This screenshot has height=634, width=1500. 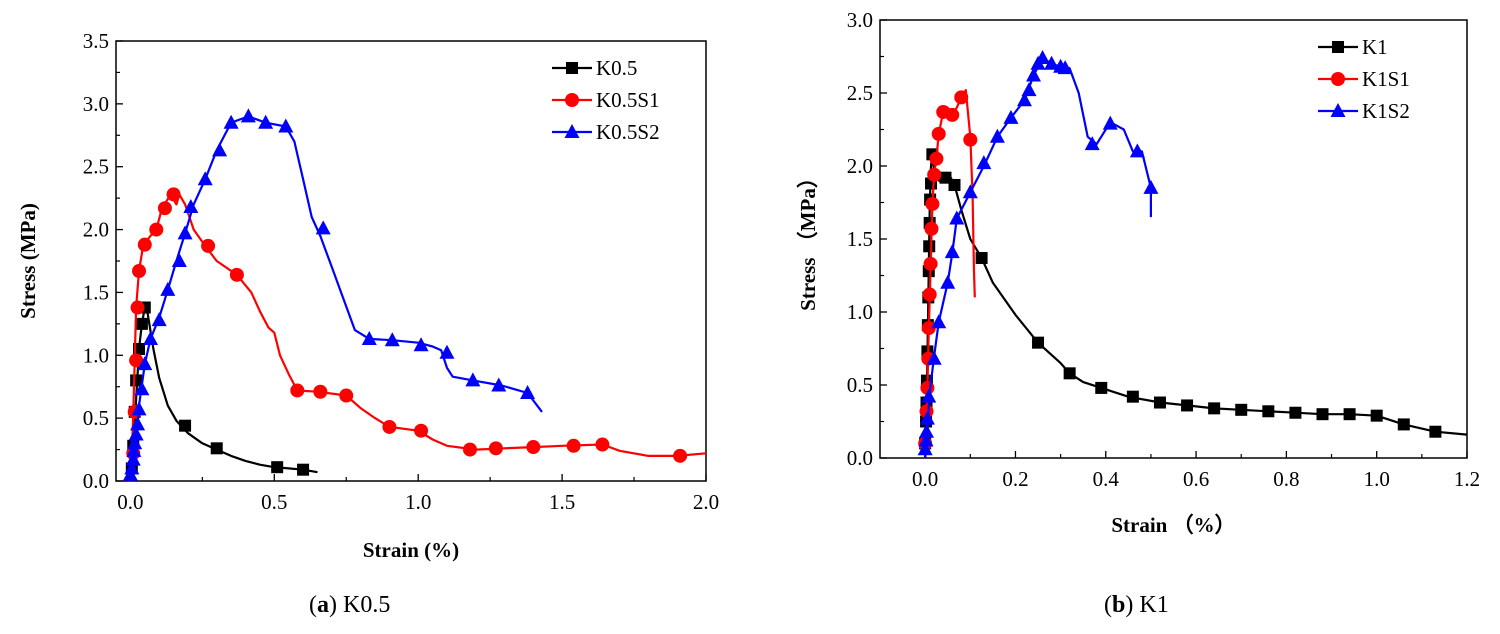 I want to click on x-tick-label: 1.0, so click(x=1377, y=479).